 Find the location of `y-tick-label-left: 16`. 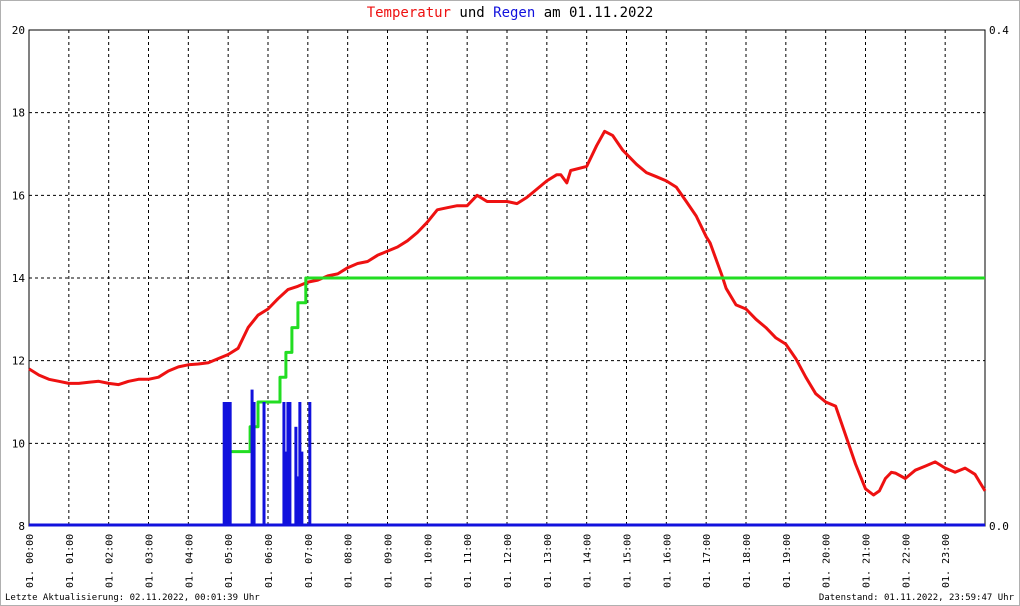

y-tick-label-left: 16 is located at coordinates (18, 195).